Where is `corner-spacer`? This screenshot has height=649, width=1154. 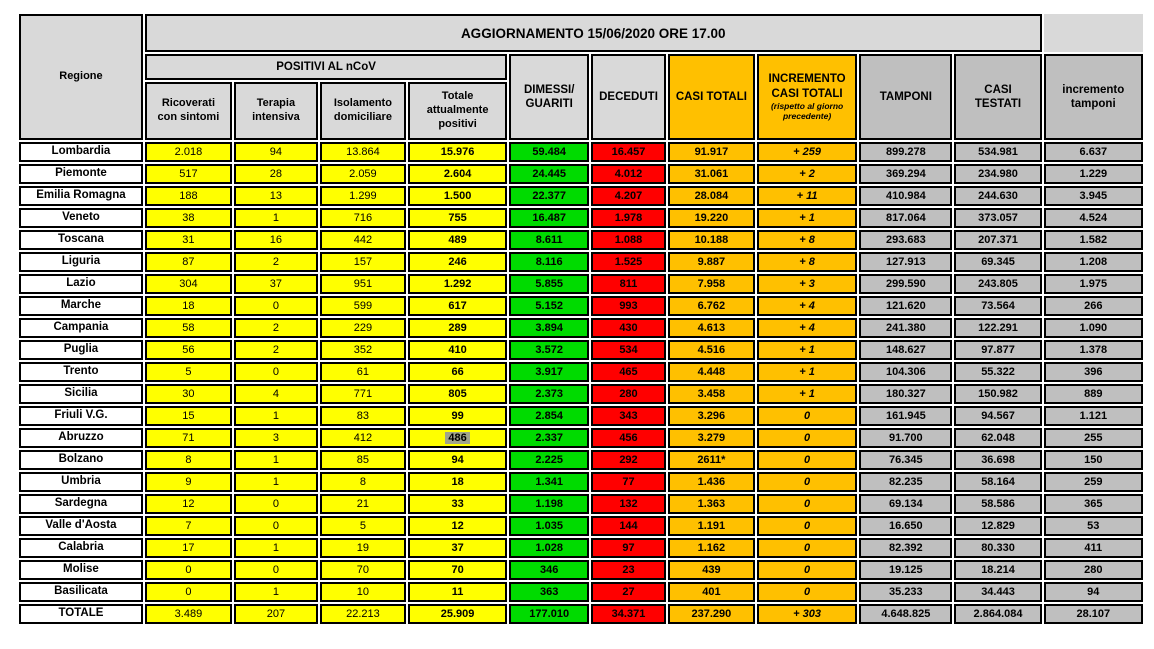
corner-spacer is located at coordinates (1093, 33).